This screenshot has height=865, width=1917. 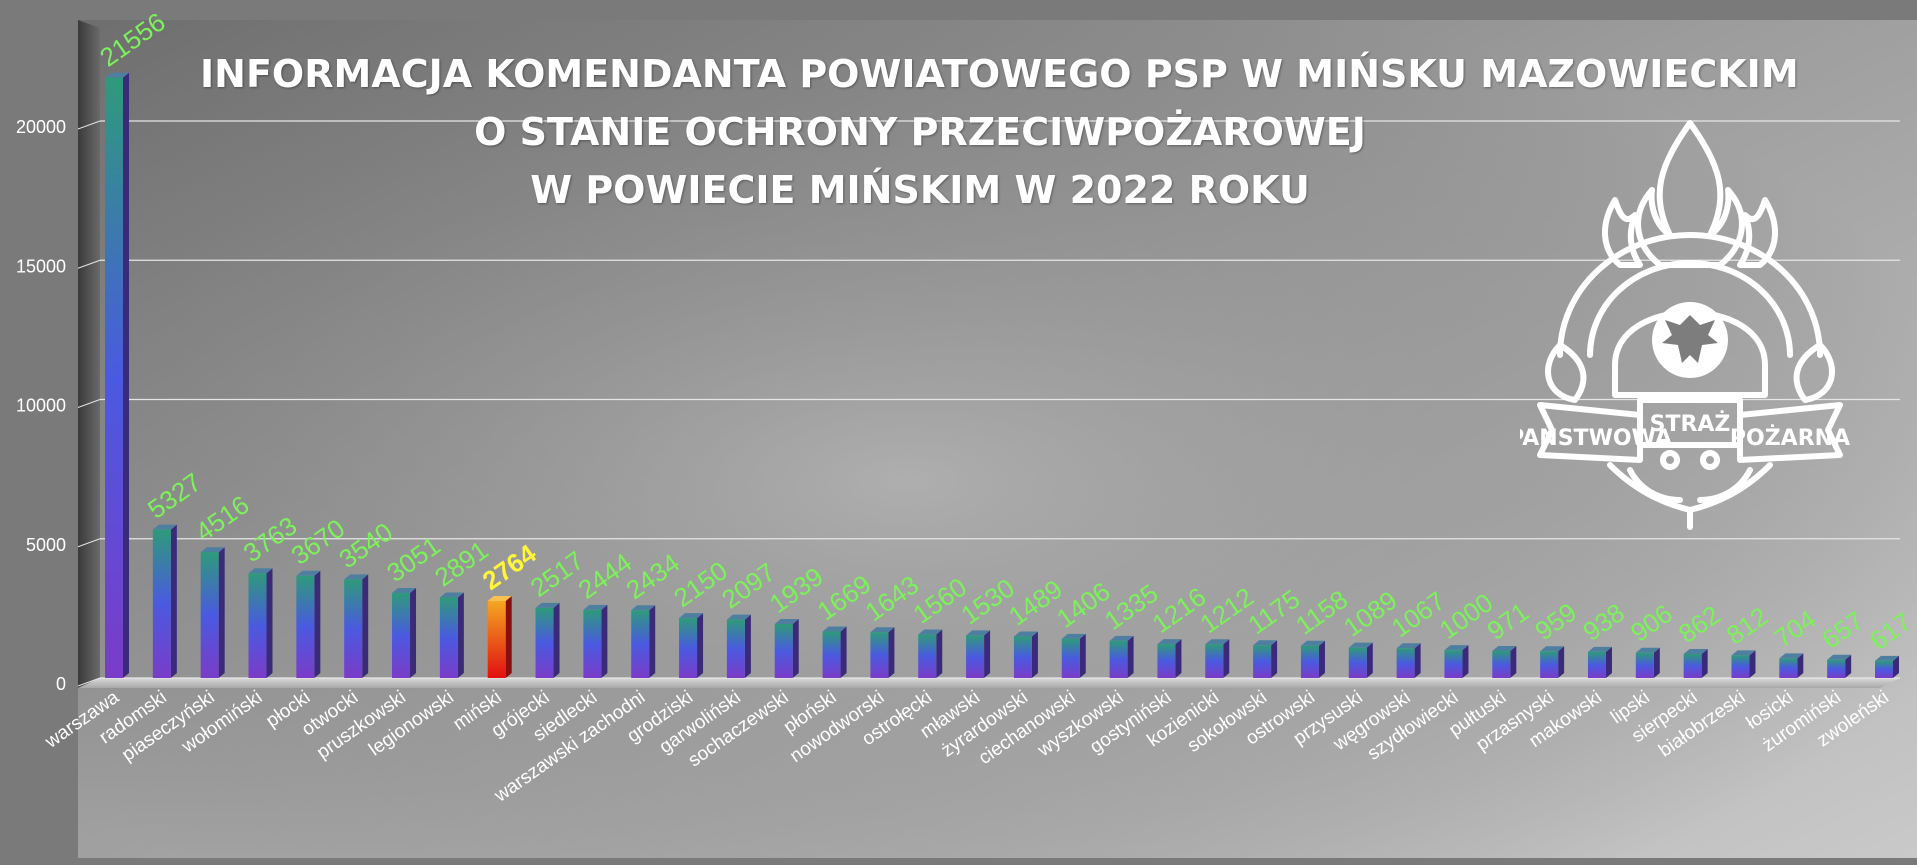 I want to click on psp-emblem-logo: PAŃSTWOWA STRAŻ POŻARNA, so click(x=1685, y=325).